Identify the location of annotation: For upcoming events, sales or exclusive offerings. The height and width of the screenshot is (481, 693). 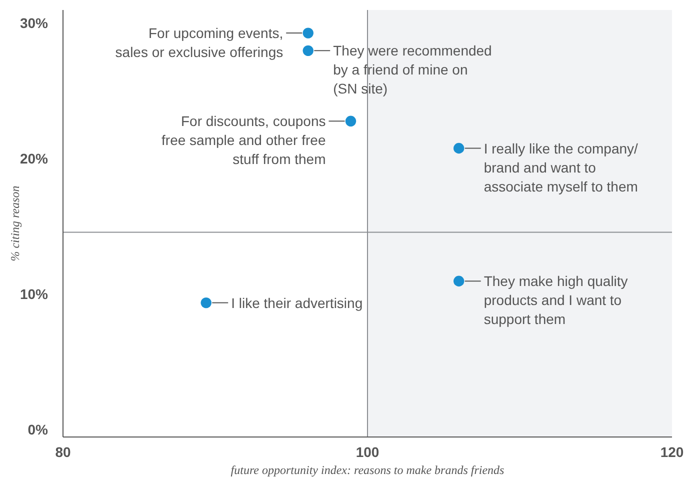
(199, 42).